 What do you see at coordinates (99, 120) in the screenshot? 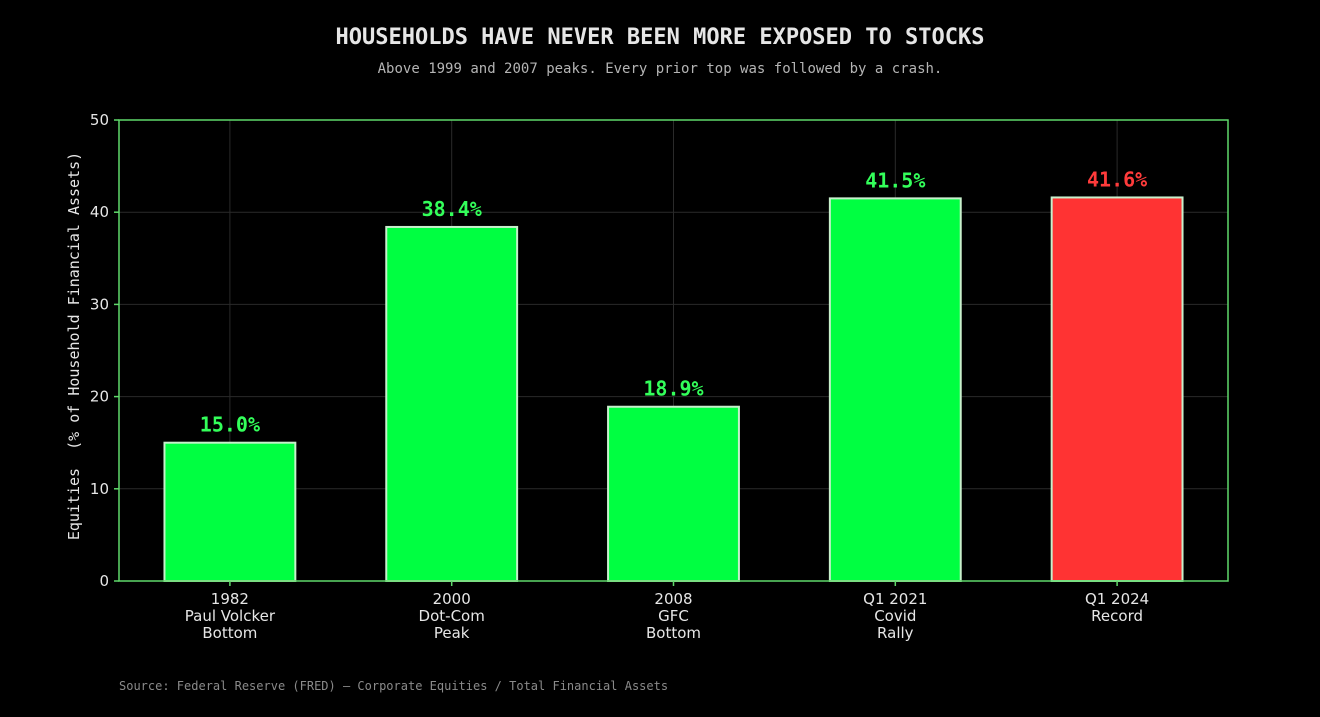
I see `y-tick-label: 50` at bounding box center [99, 120].